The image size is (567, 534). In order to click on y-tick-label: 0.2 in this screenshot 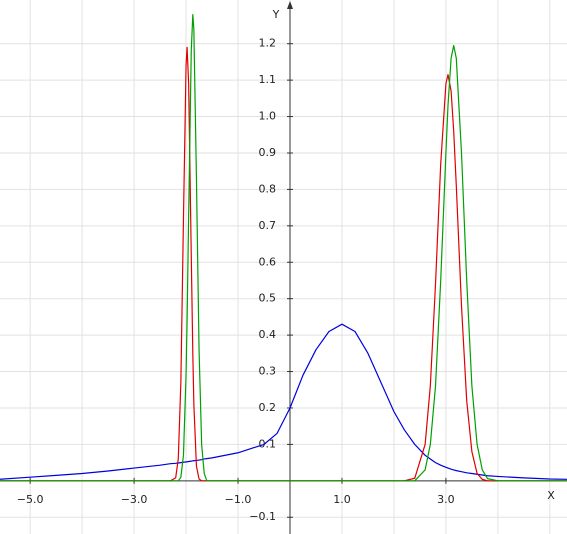, I will do `click(267, 407)`.